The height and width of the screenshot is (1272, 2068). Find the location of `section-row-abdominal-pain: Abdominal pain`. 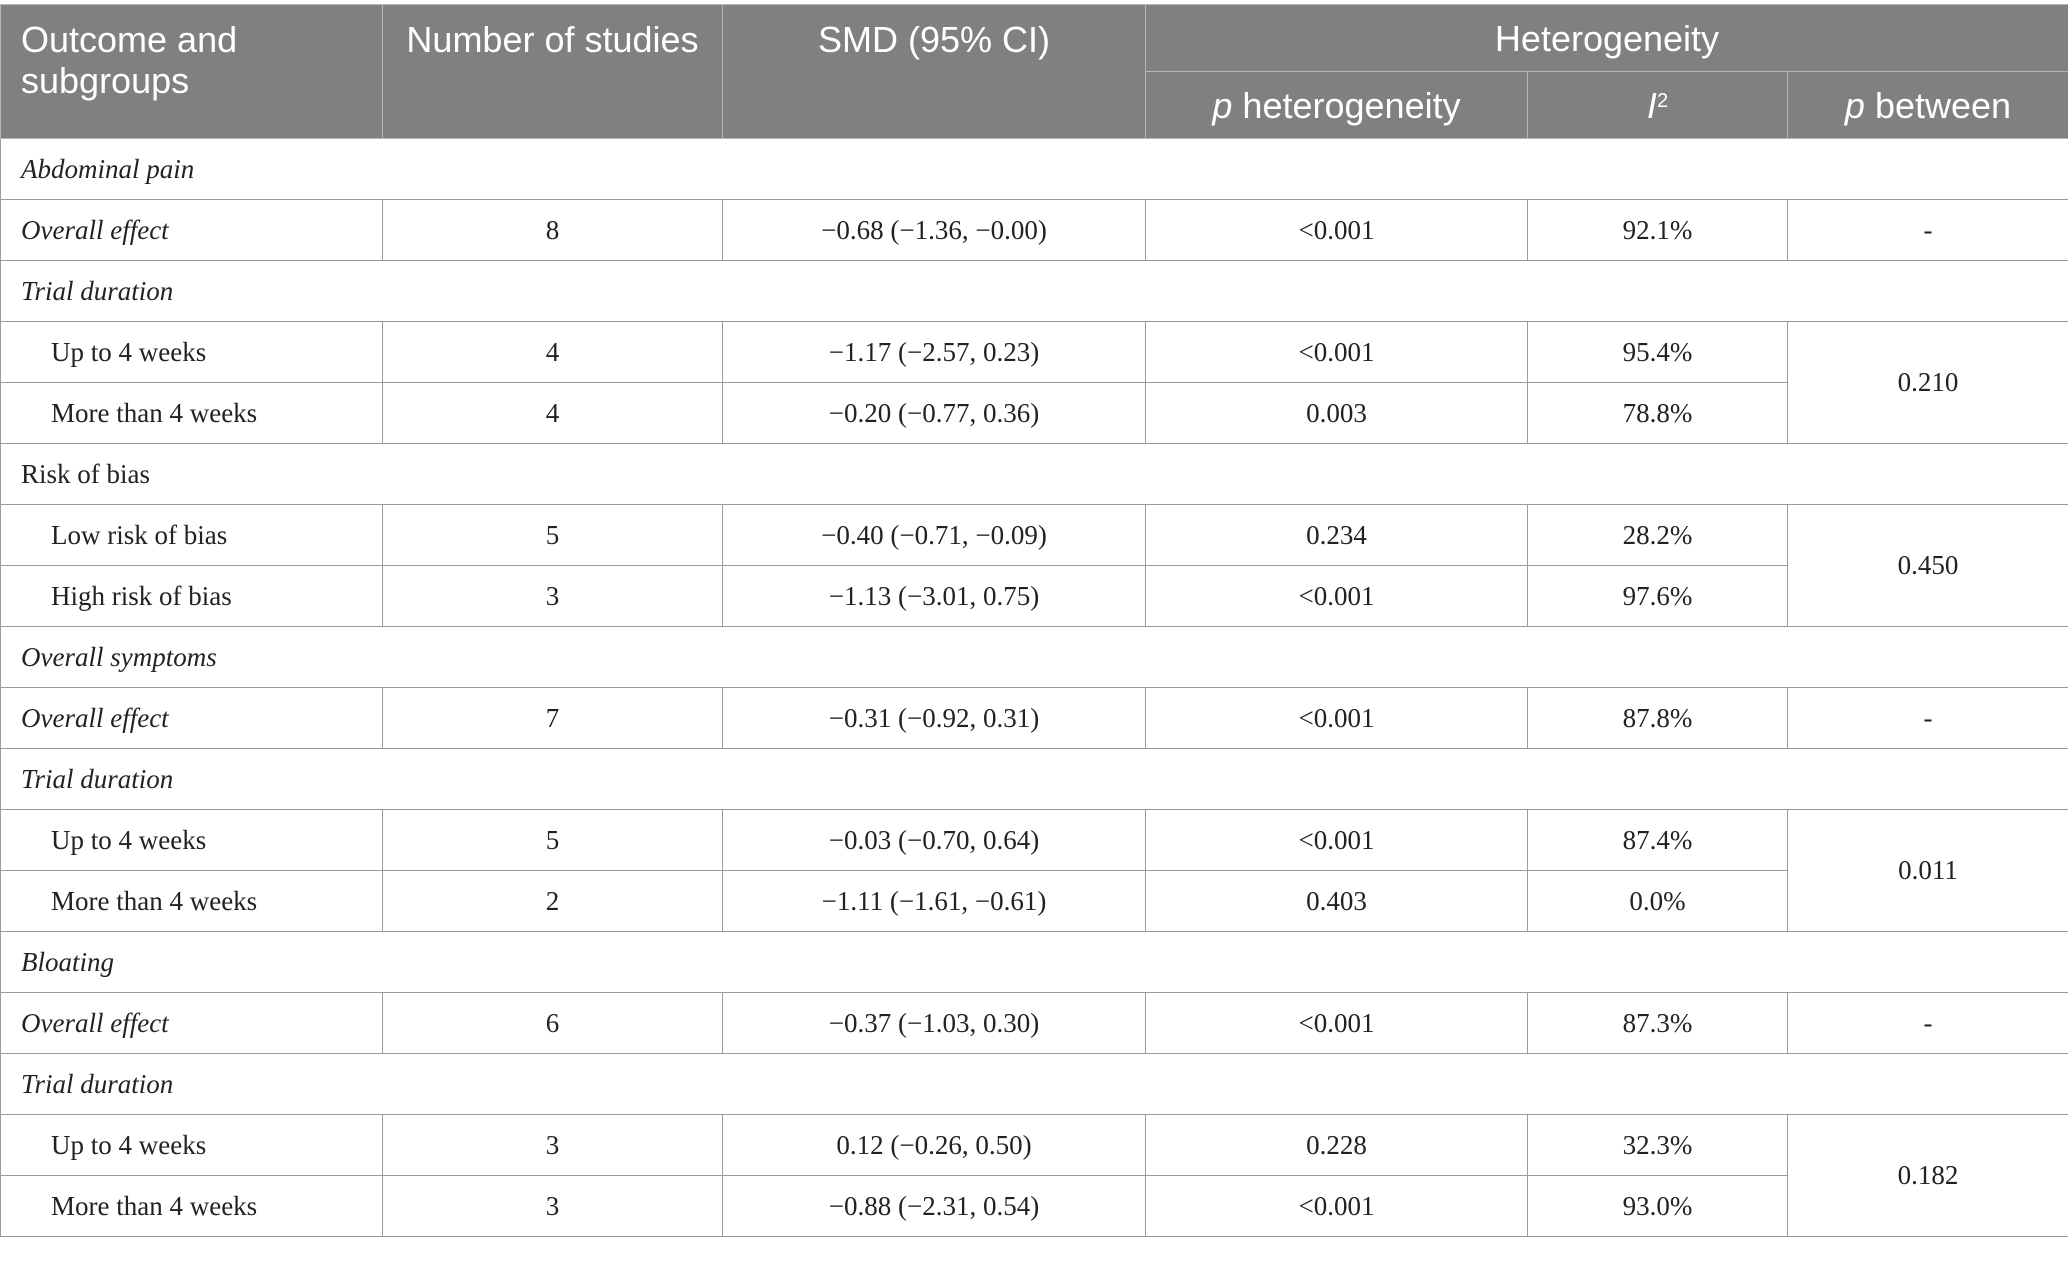

section-row-abdominal-pain: Abdominal pain is located at coordinates (1034, 169).